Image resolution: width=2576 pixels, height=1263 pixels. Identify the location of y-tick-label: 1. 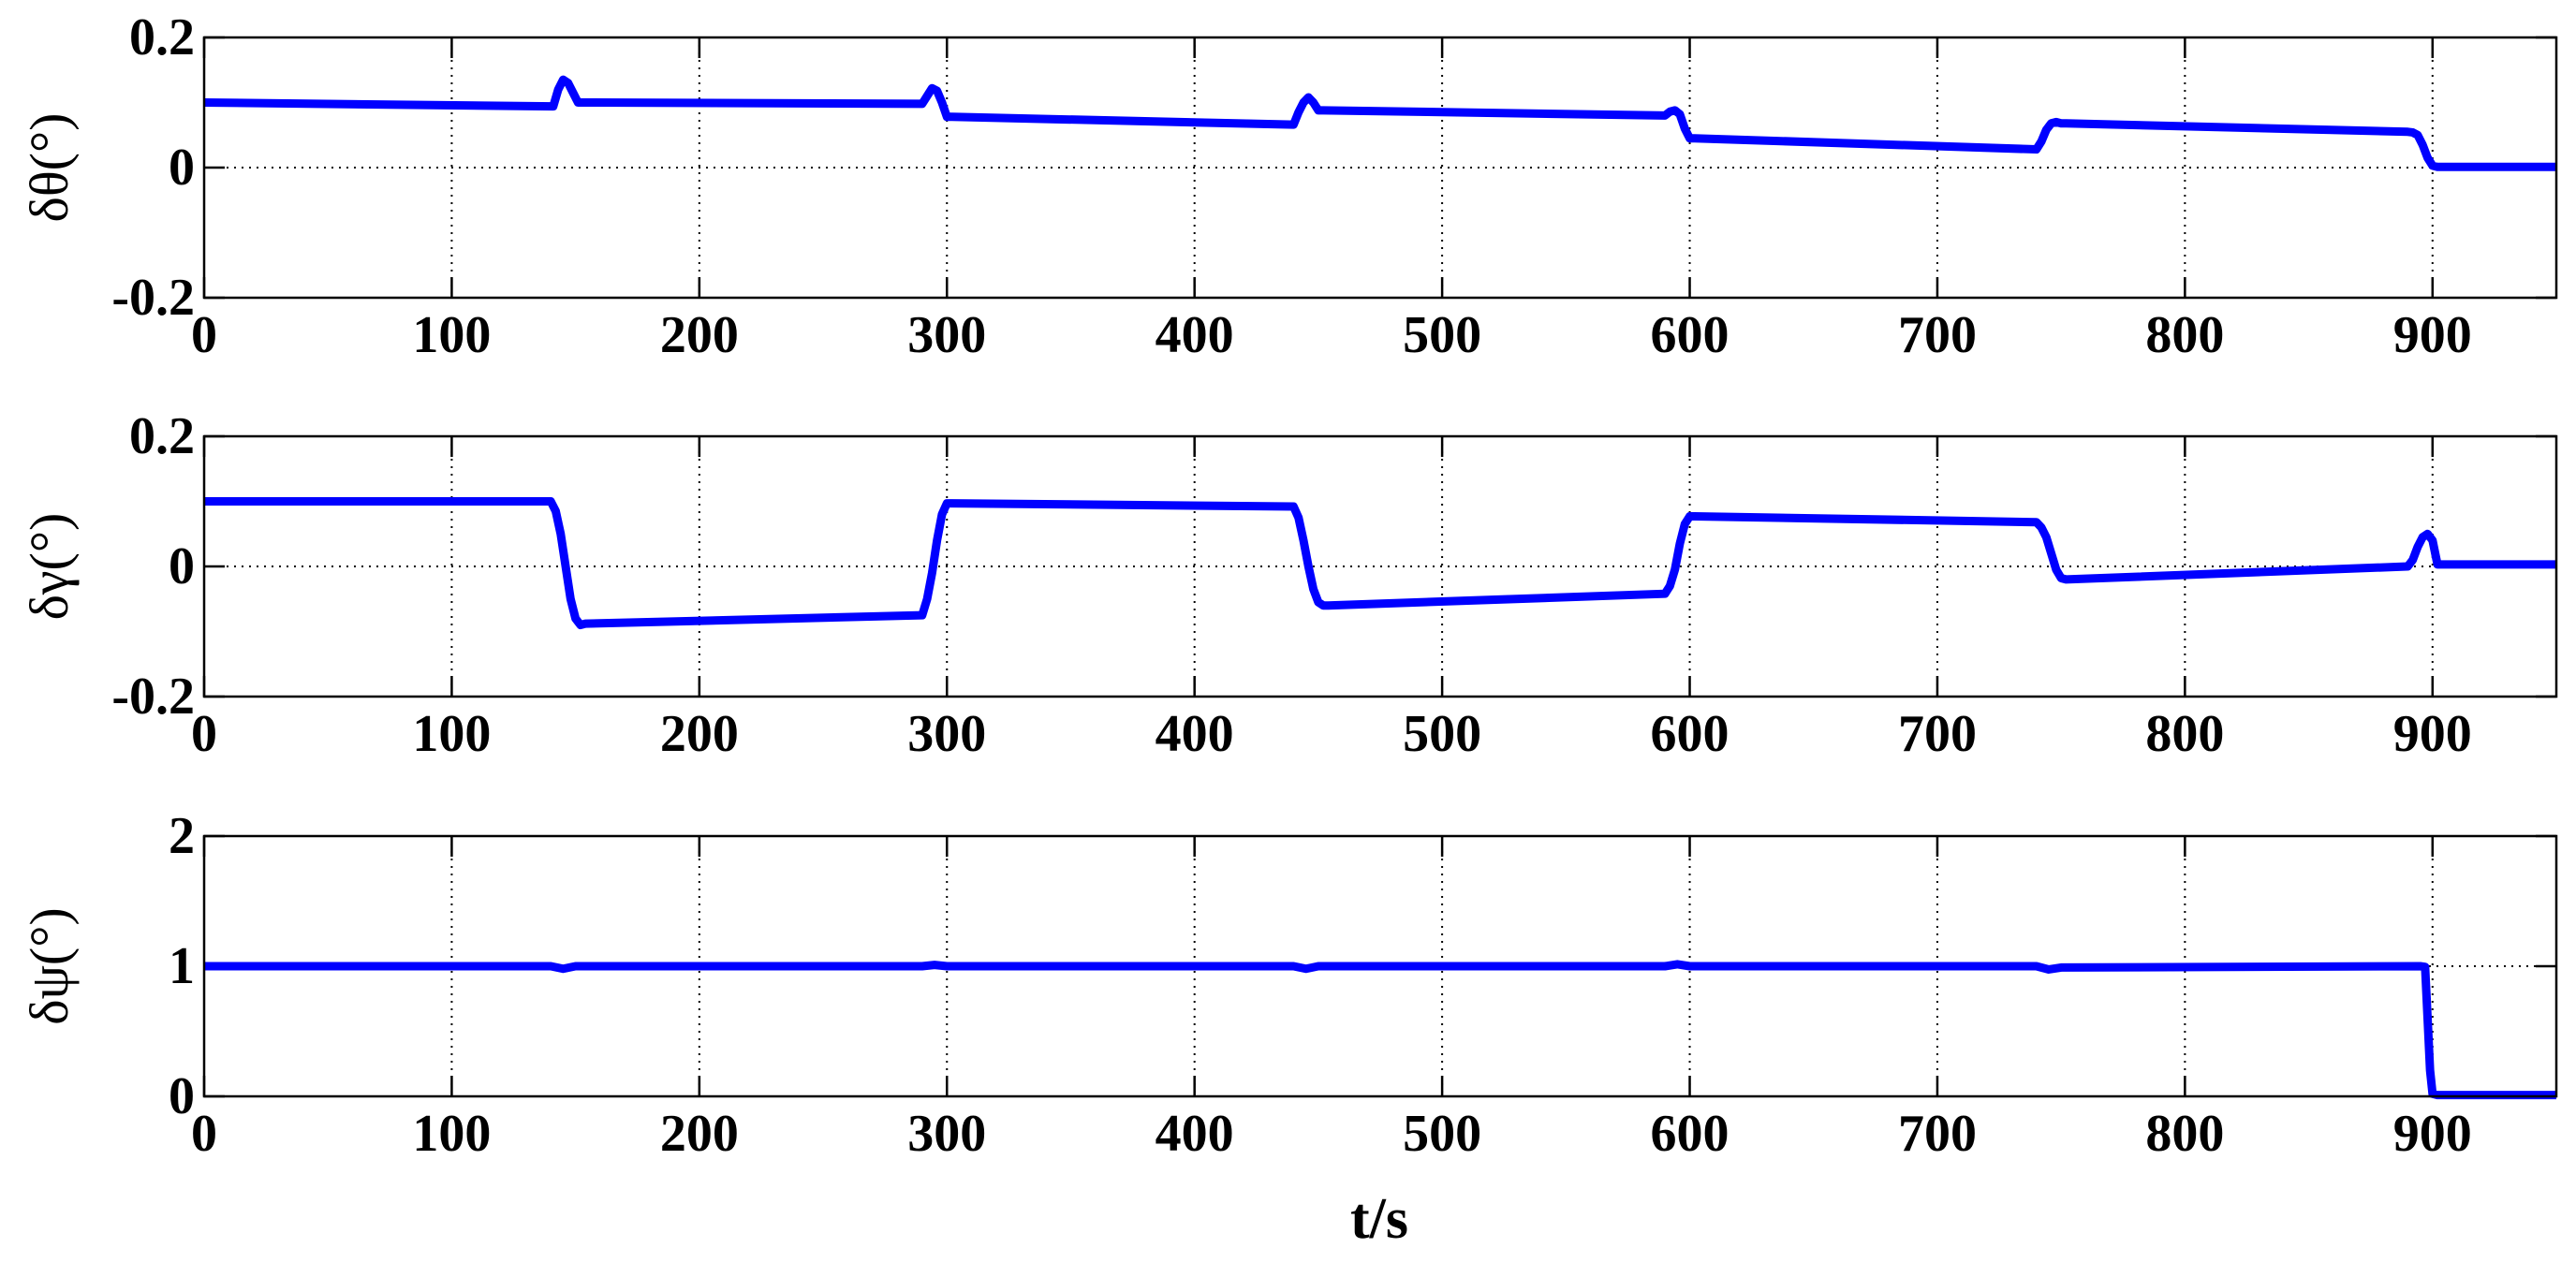
(182, 966).